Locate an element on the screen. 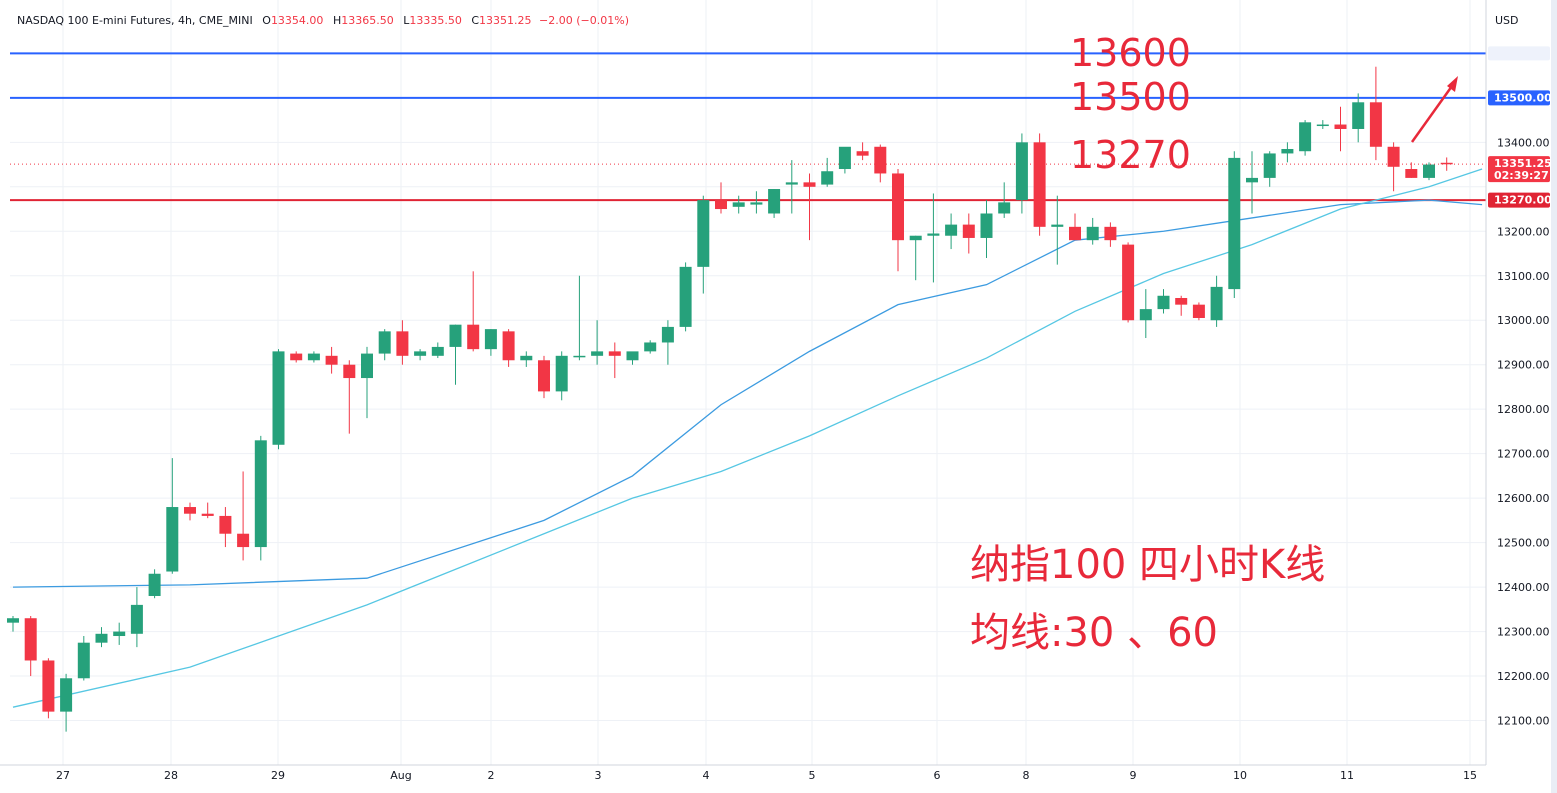 This screenshot has height=793, width=1557. price-tick-label: 12300.00 is located at coordinates (1523, 632).